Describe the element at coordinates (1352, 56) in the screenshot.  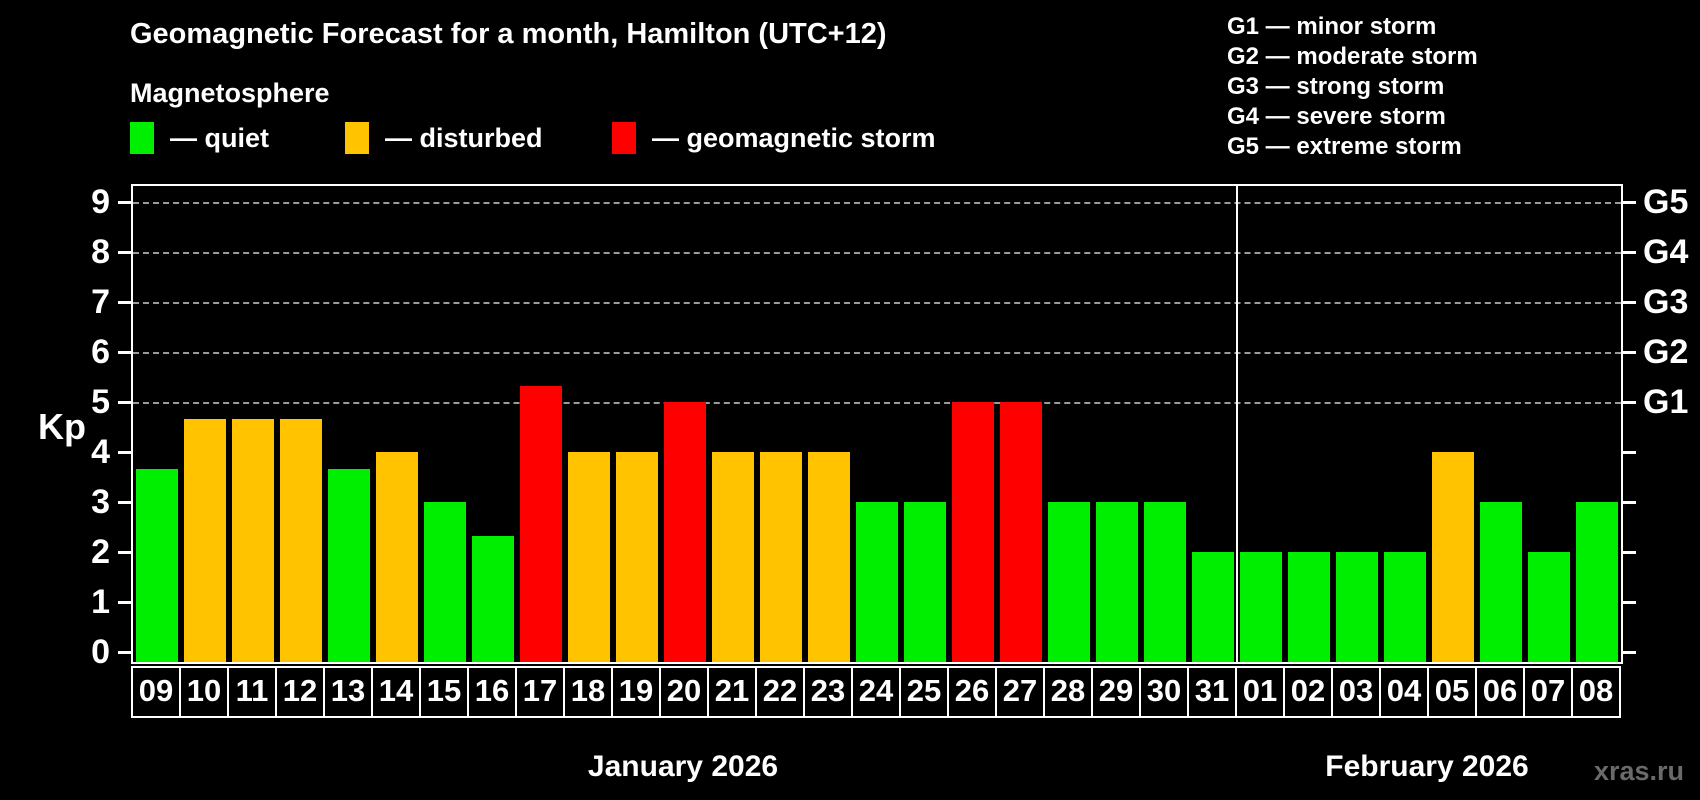
I see `g-scale-legend-line: G2 — moderate storm` at that location.